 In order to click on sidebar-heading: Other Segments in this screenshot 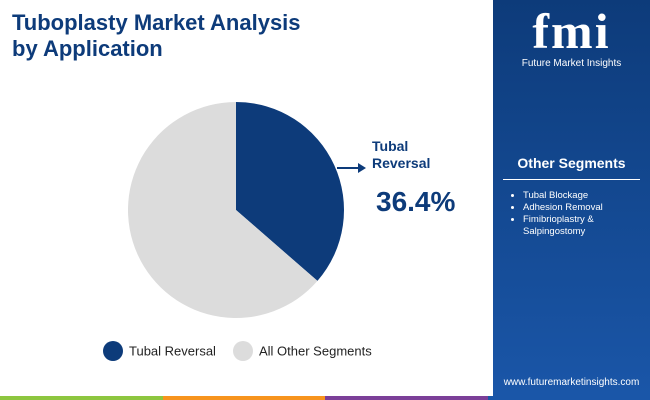, I will do `click(571, 167)`.